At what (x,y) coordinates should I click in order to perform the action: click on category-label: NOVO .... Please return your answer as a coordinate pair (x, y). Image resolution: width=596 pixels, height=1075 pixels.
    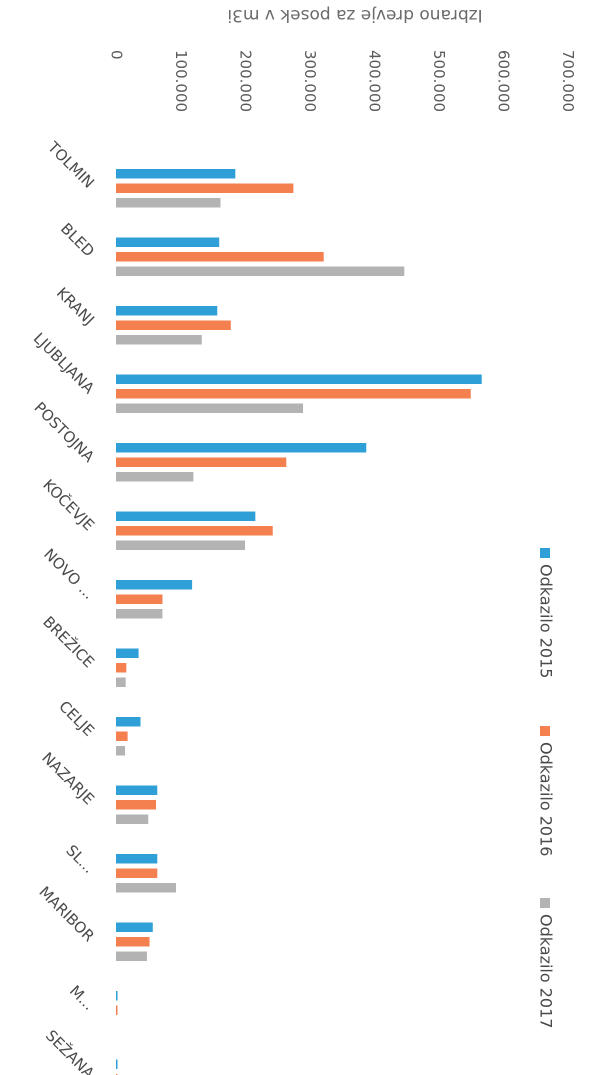
    Looking at the image, I should click on (69, 574).